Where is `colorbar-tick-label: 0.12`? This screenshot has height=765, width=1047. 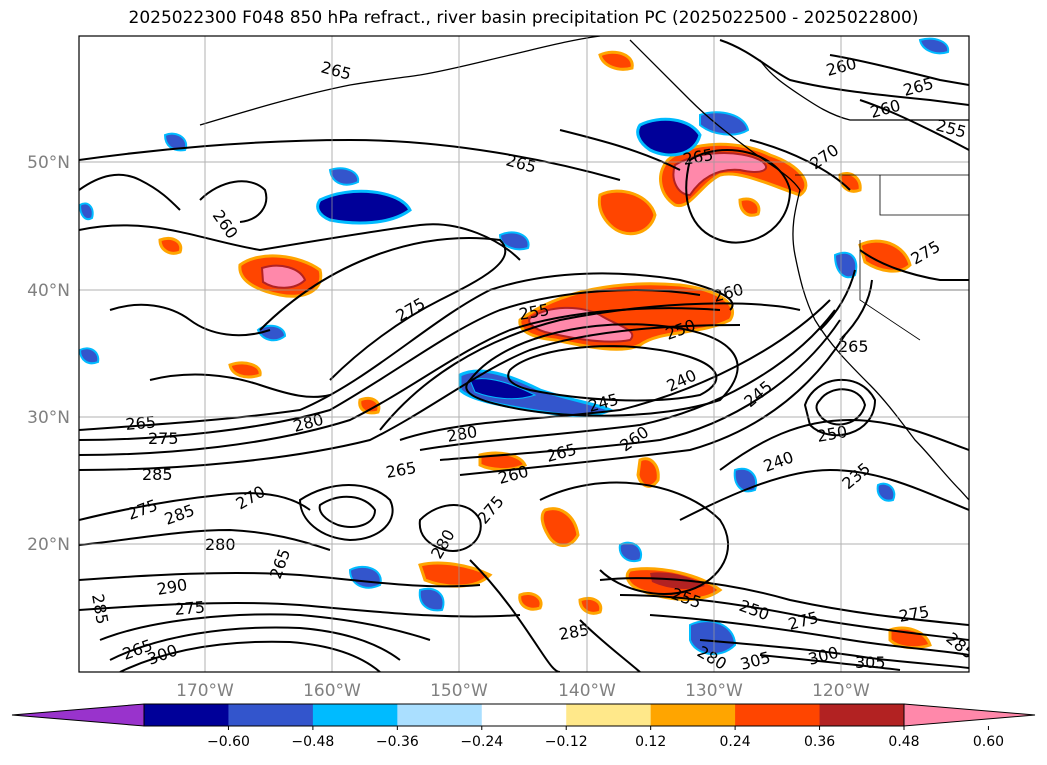 colorbar-tick-label: 0.12 is located at coordinates (650, 742).